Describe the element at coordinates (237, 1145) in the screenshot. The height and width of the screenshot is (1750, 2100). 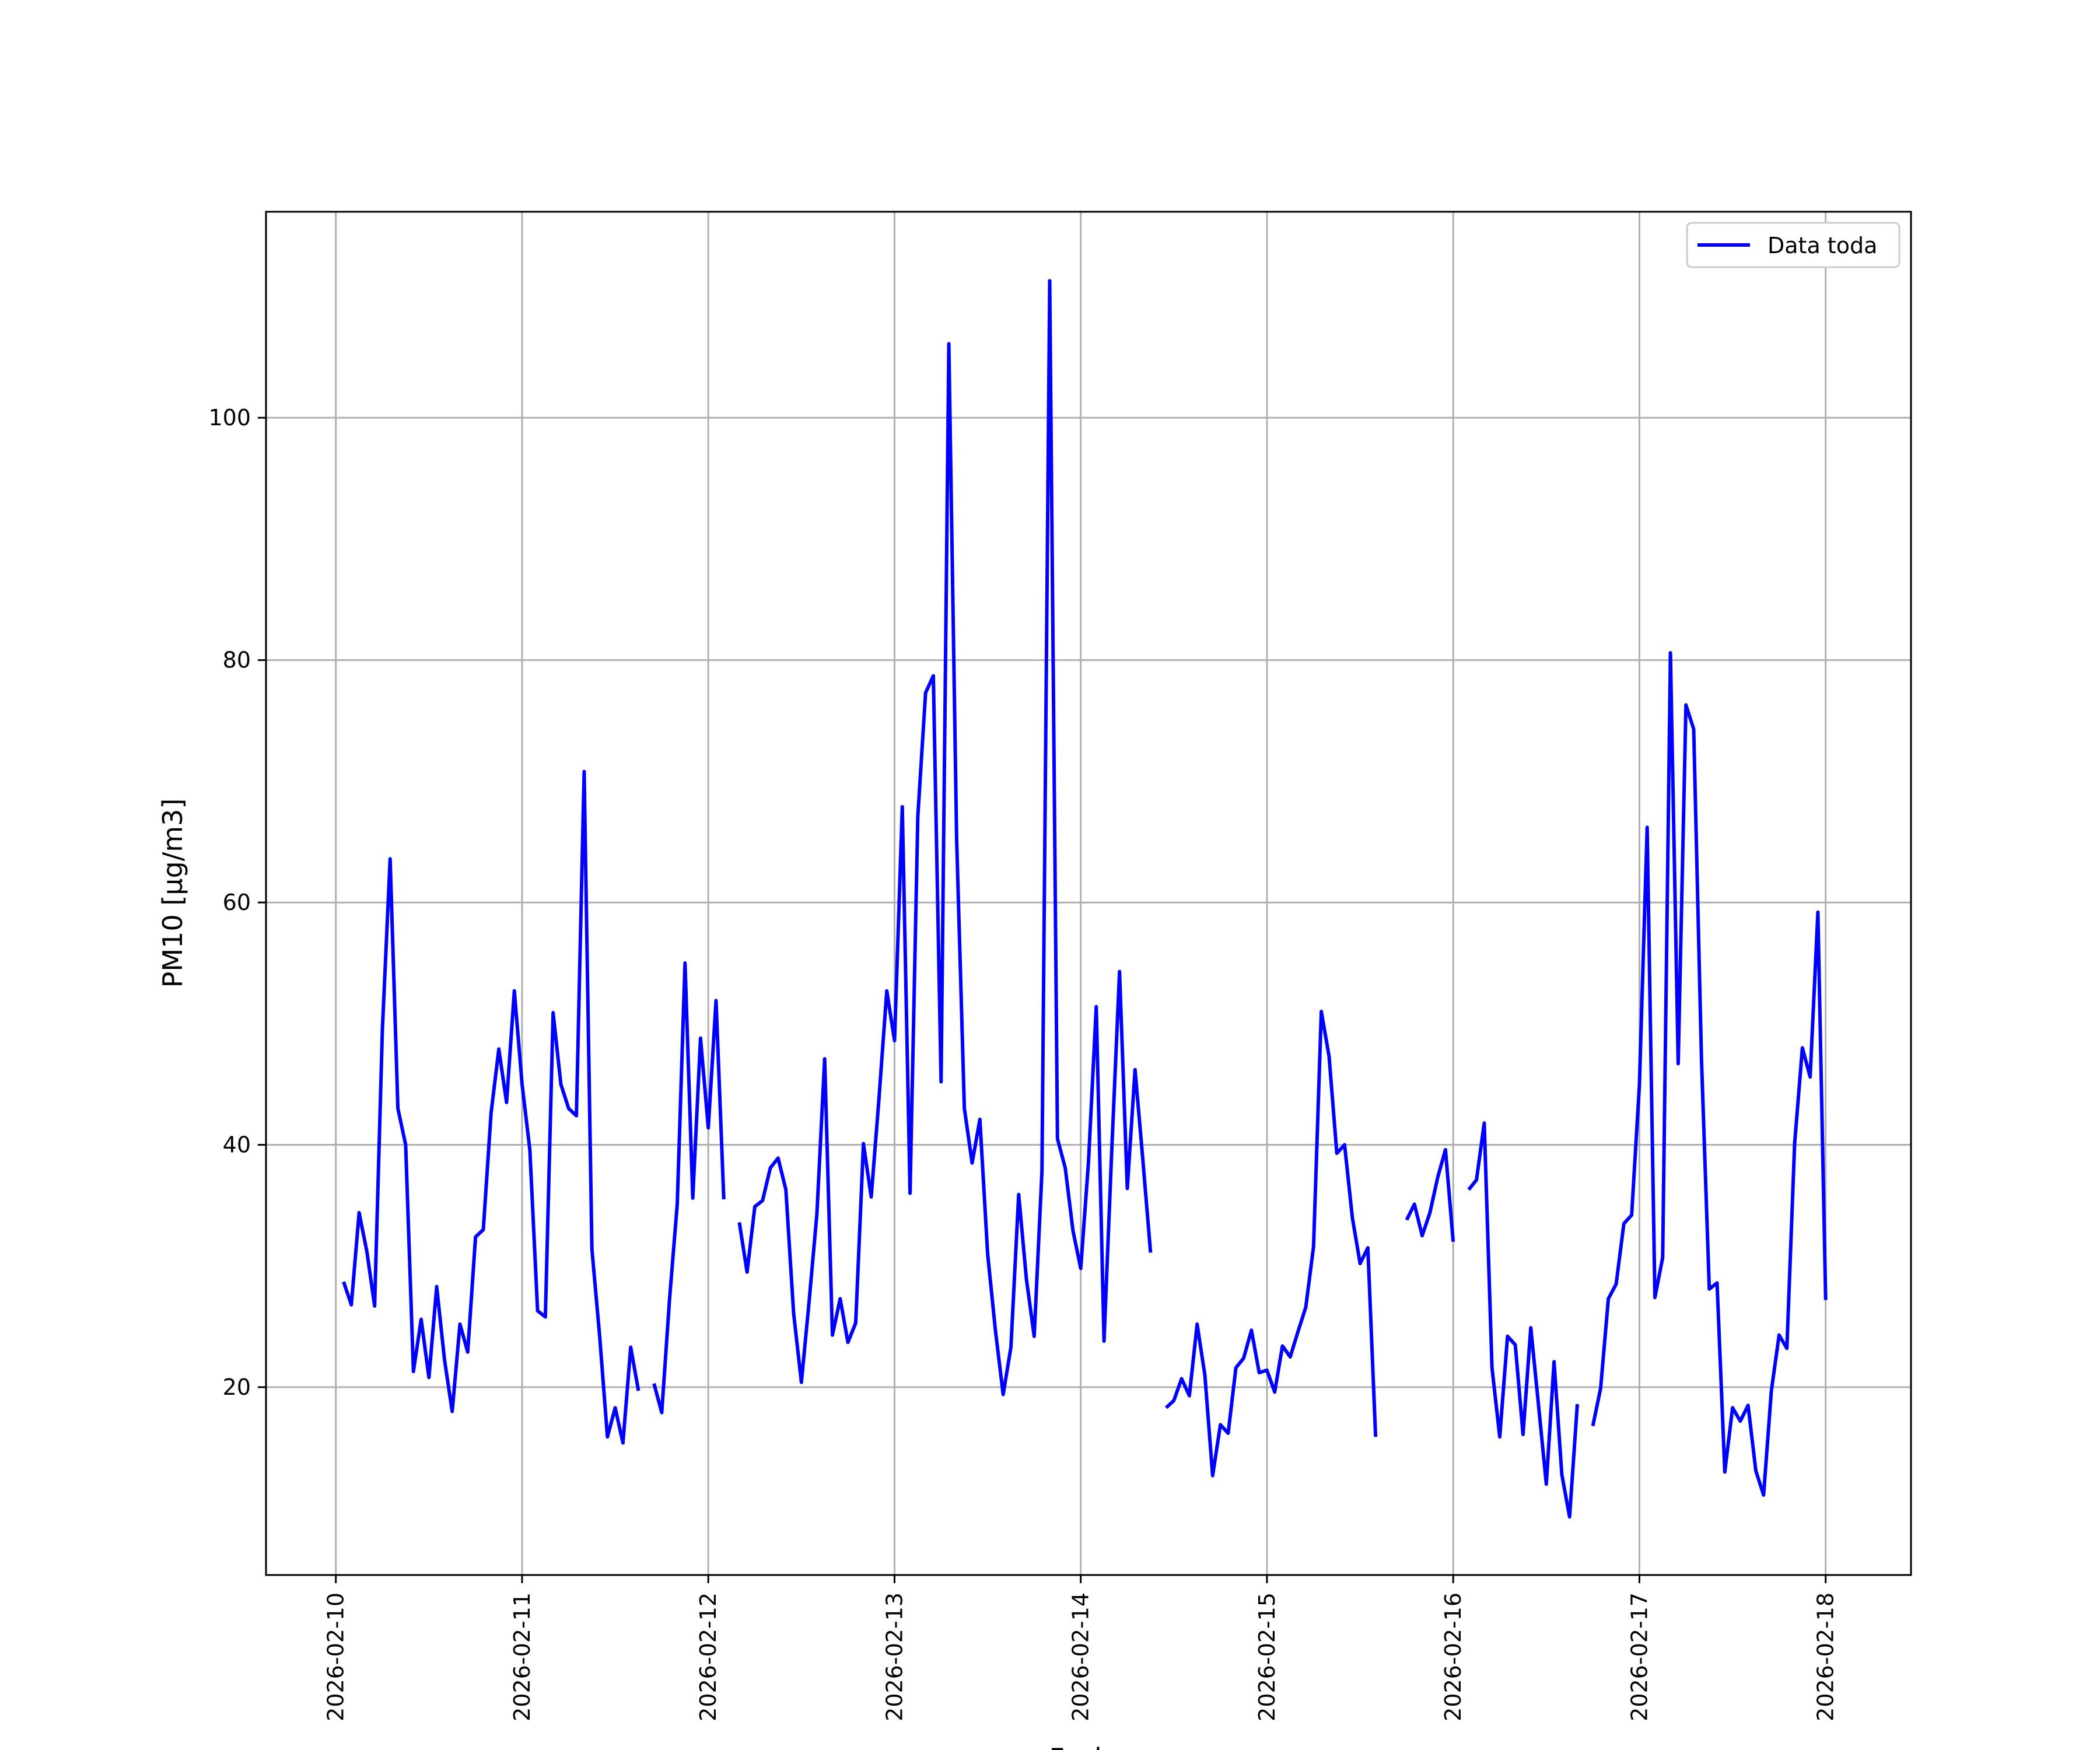
I see `y-tick-label: 40` at that location.